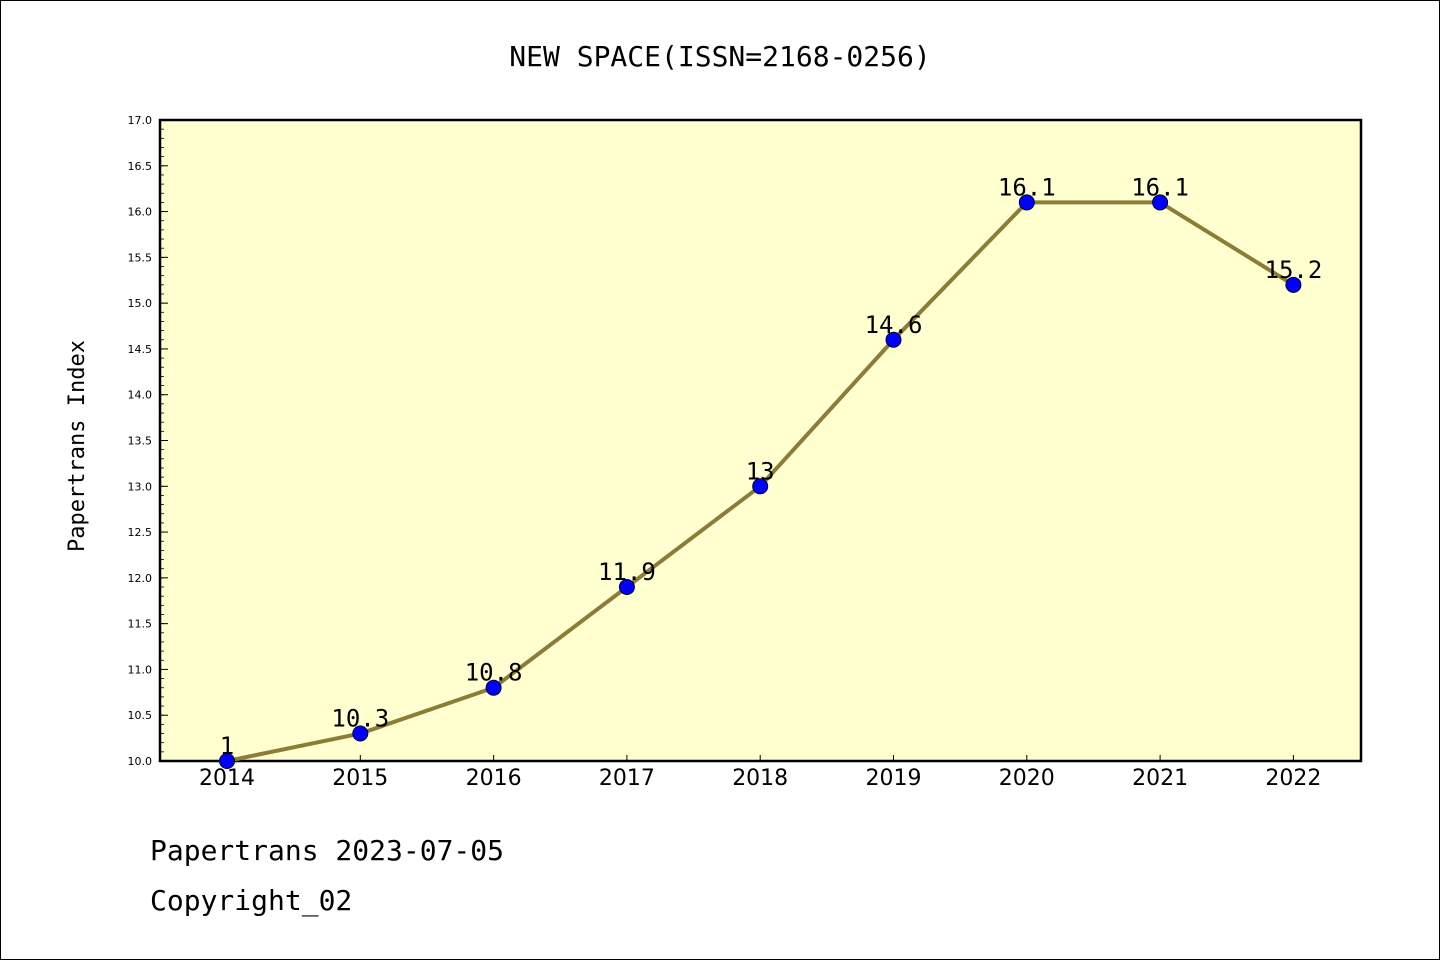  I want to click on x-tick-label: 2015, so click(360, 778).